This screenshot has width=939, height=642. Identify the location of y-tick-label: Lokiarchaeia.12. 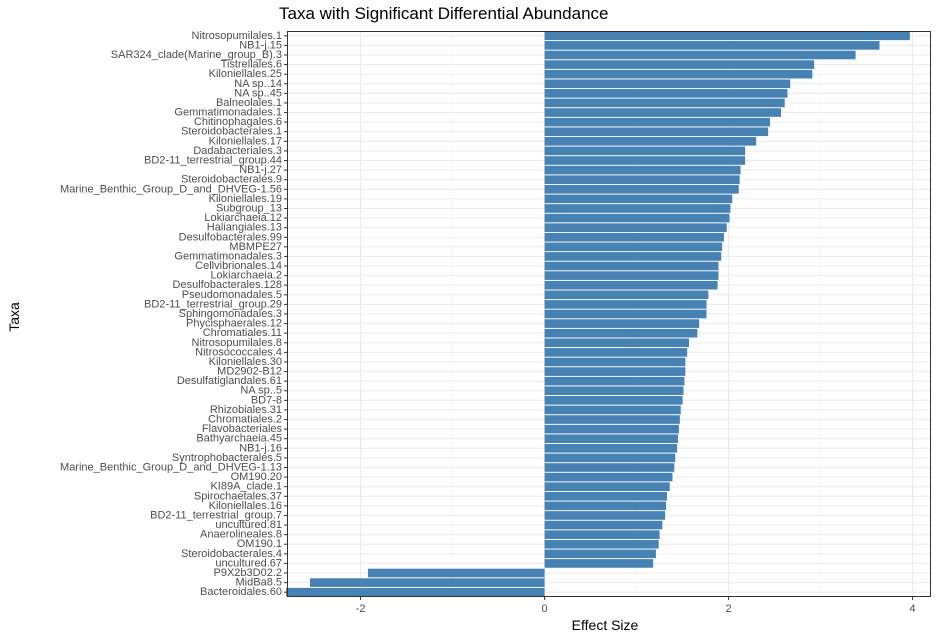
(243, 218).